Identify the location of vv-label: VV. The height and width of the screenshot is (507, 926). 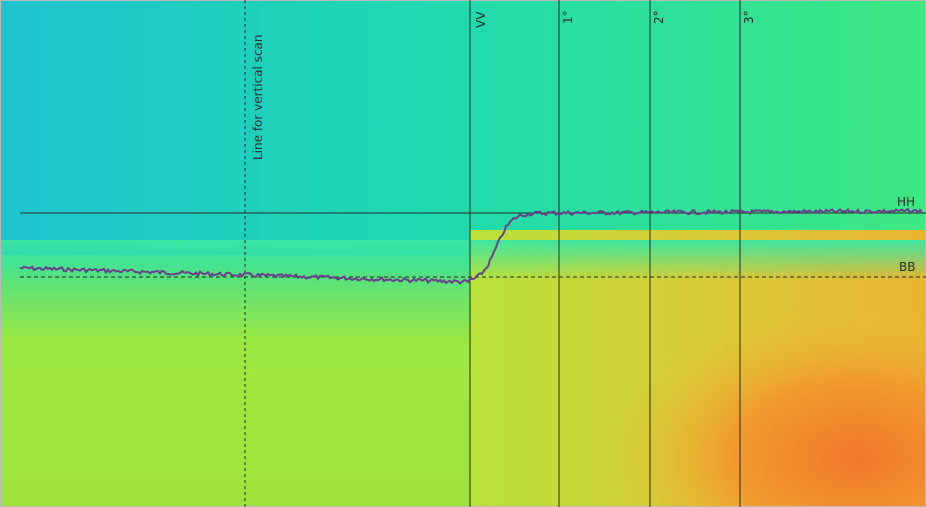
(481, 19).